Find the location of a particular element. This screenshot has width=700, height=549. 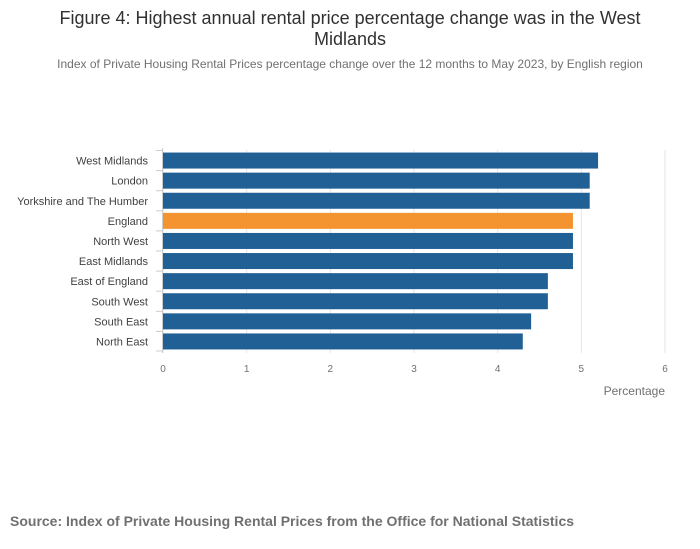

category-label: North East is located at coordinates (122, 342).